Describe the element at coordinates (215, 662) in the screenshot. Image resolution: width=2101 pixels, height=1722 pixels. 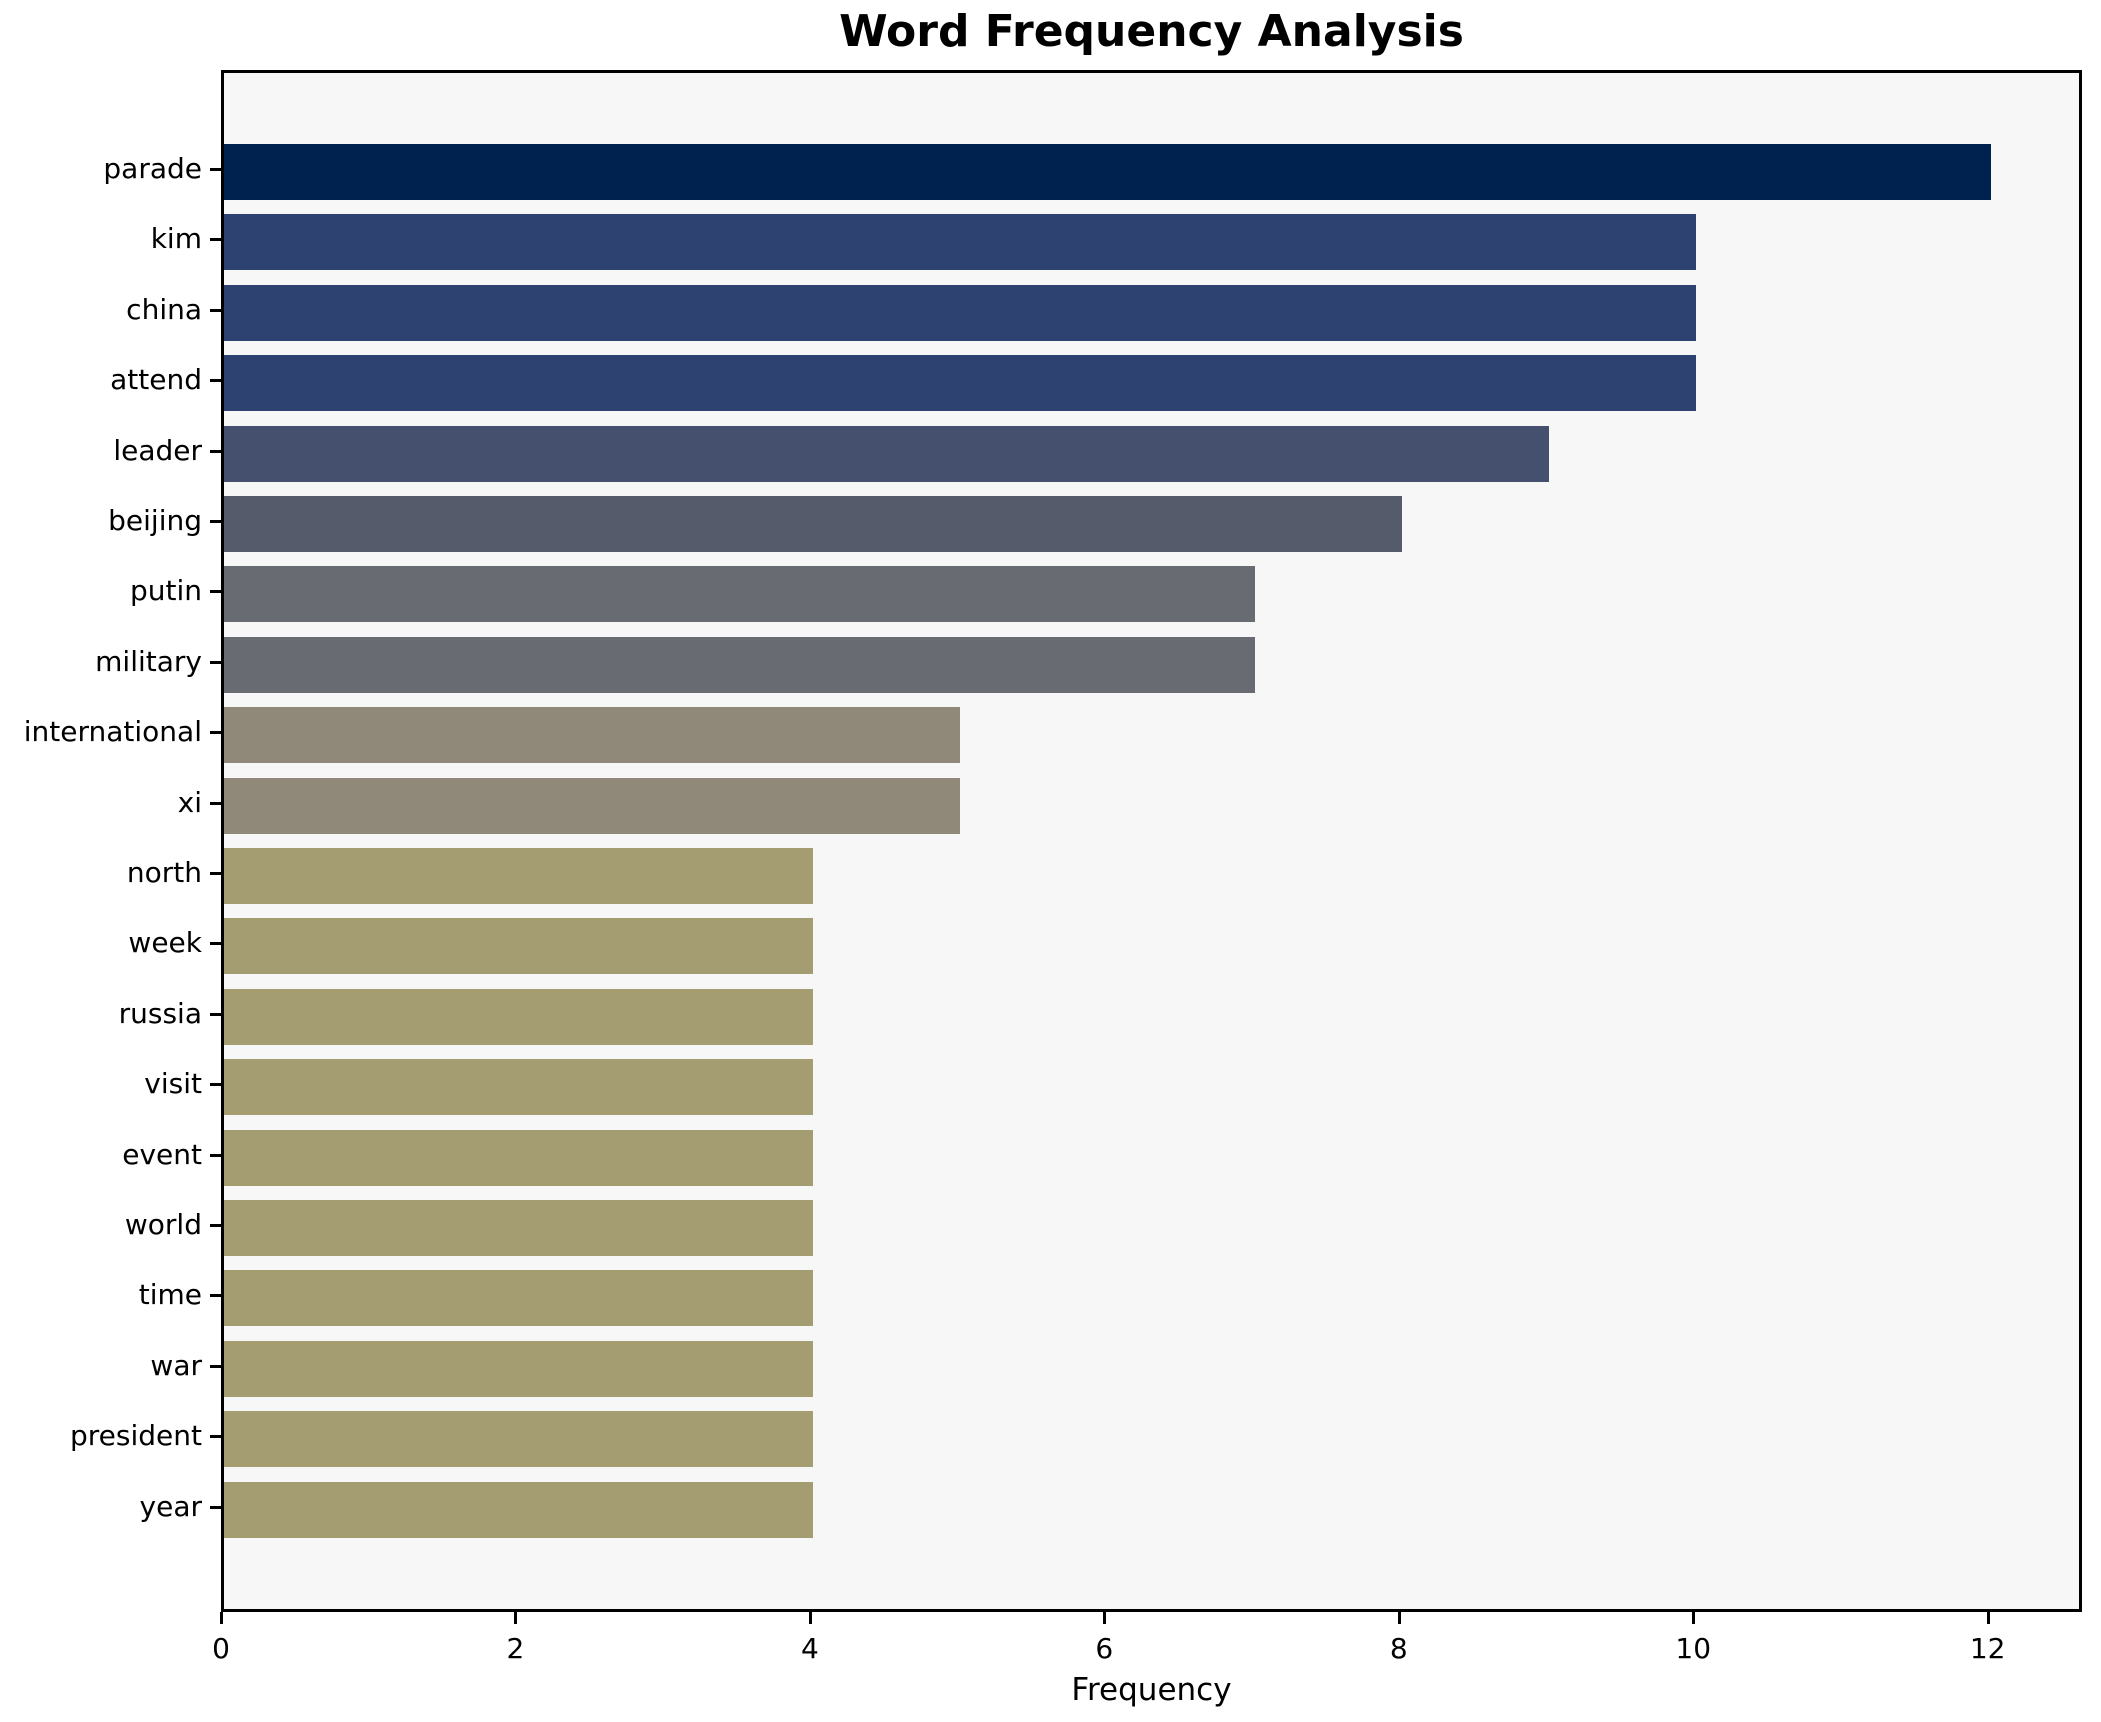
I see `y-tick-military` at that location.